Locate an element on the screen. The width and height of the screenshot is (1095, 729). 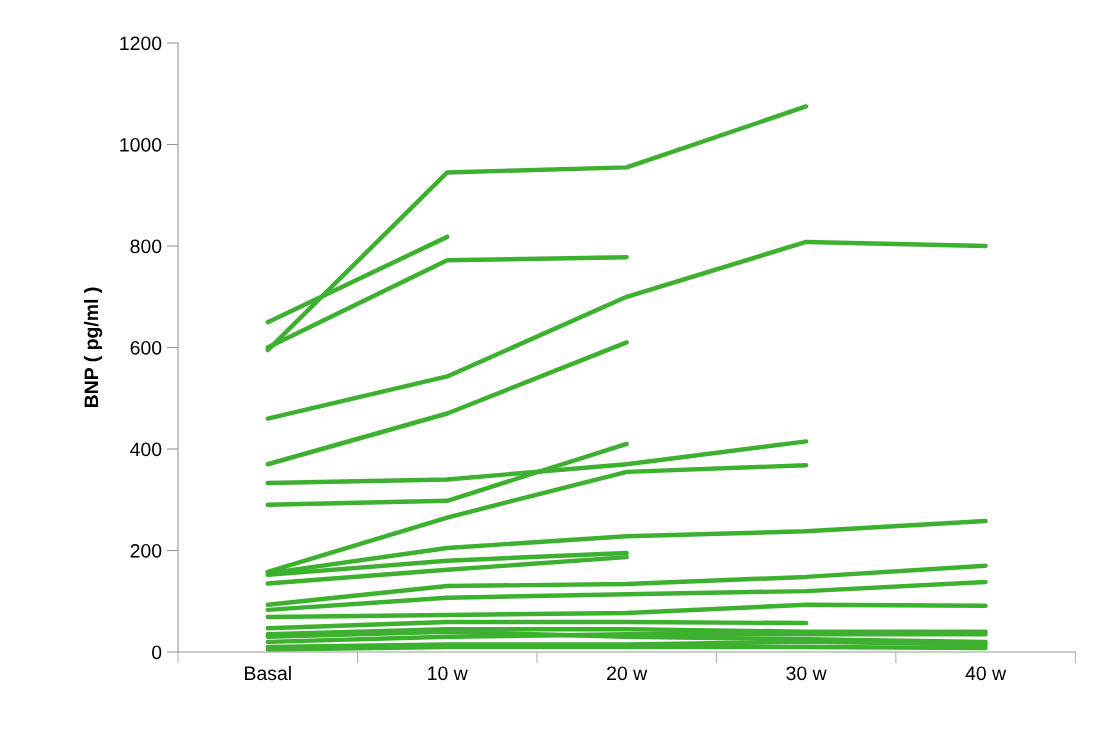
x-tick-label: 20 w is located at coordinates (627, 673).